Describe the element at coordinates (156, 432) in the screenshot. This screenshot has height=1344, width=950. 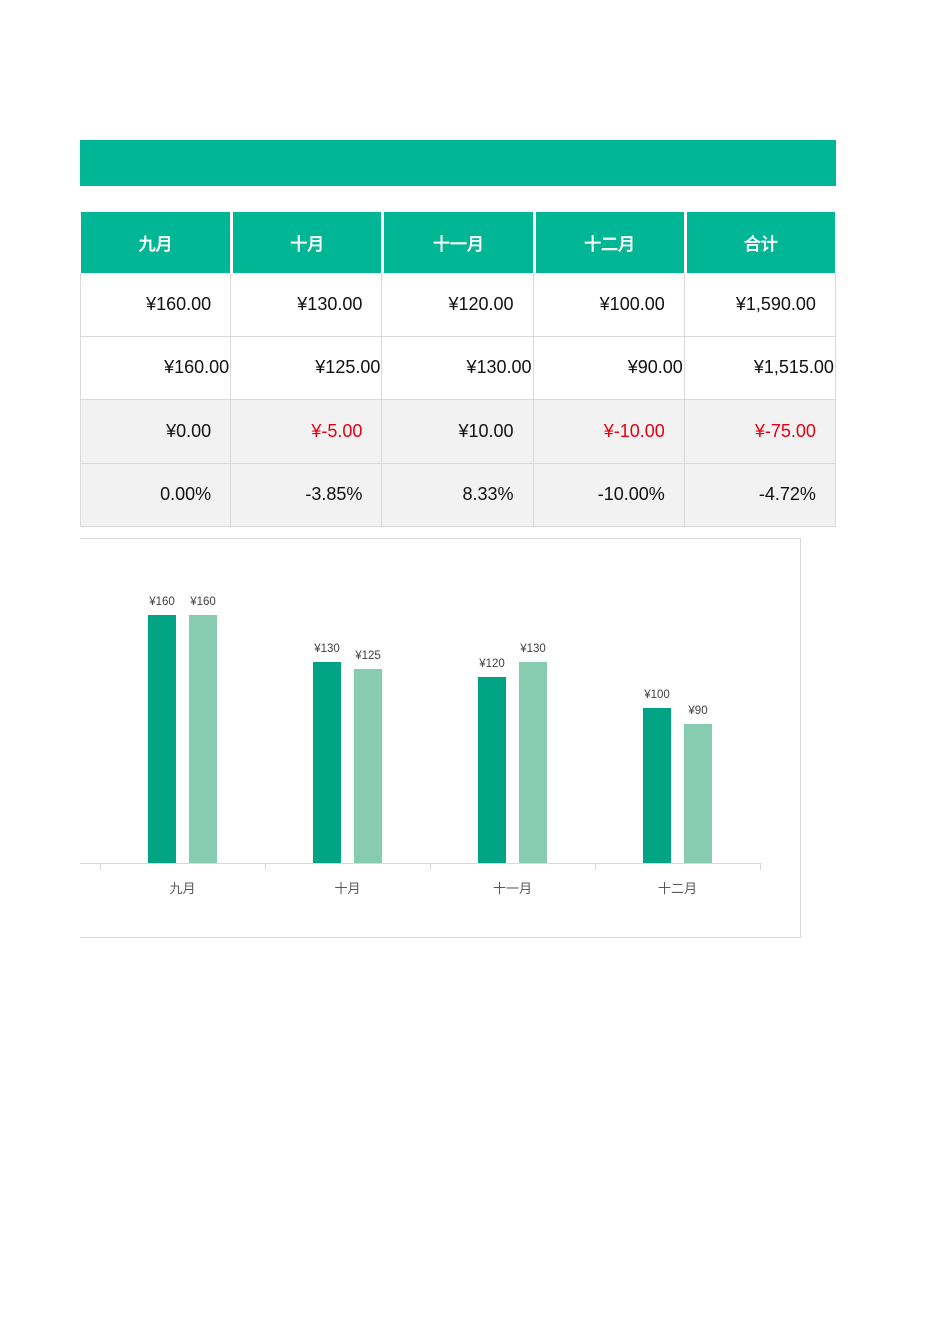
I see `table-cell: ¥0.00` at that location.